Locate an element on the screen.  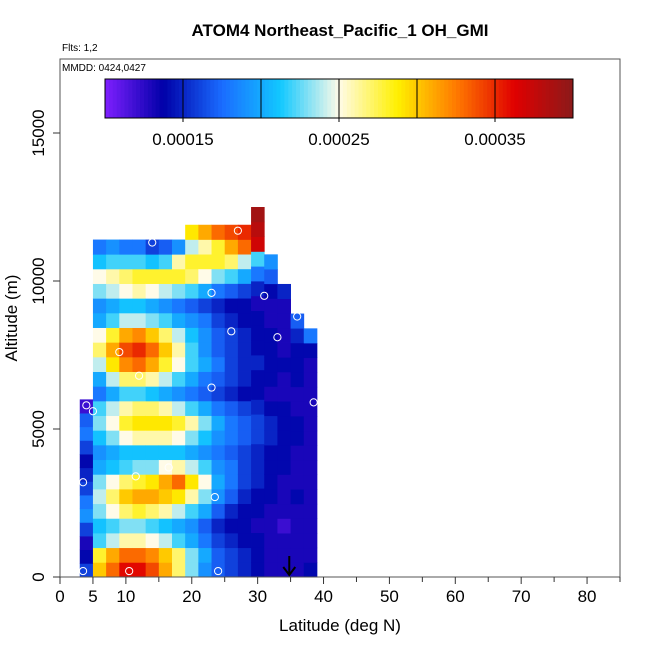
x-tick-label-7: 60 is located at coordinates (455, 596).